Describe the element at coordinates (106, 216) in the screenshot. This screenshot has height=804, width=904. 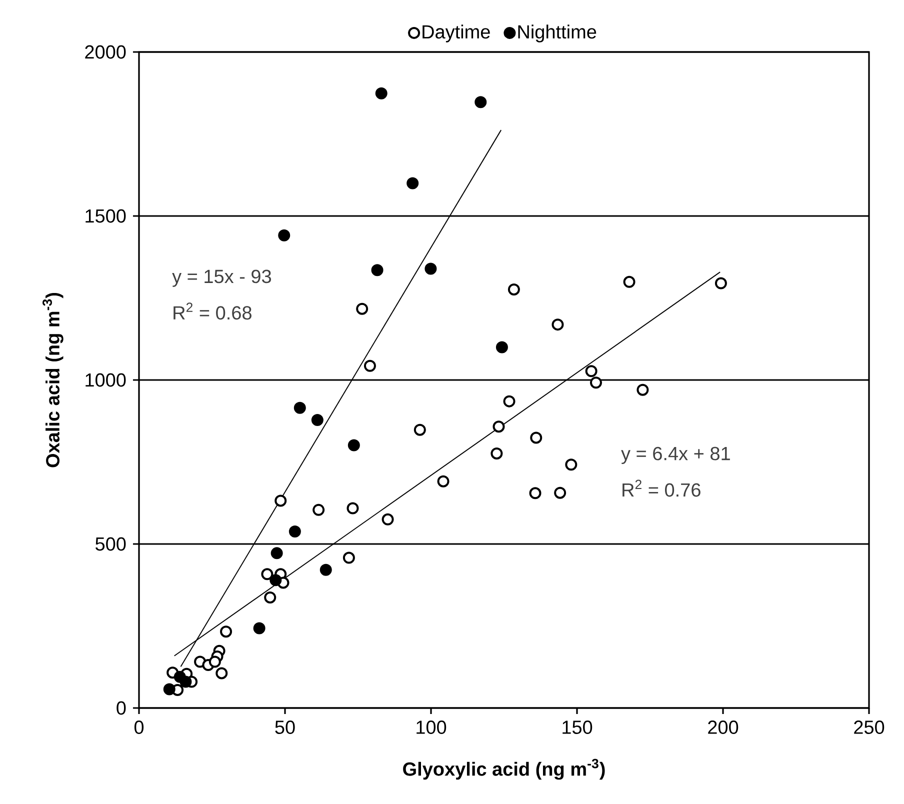
I see `y-tick-label: 1500` at that location.